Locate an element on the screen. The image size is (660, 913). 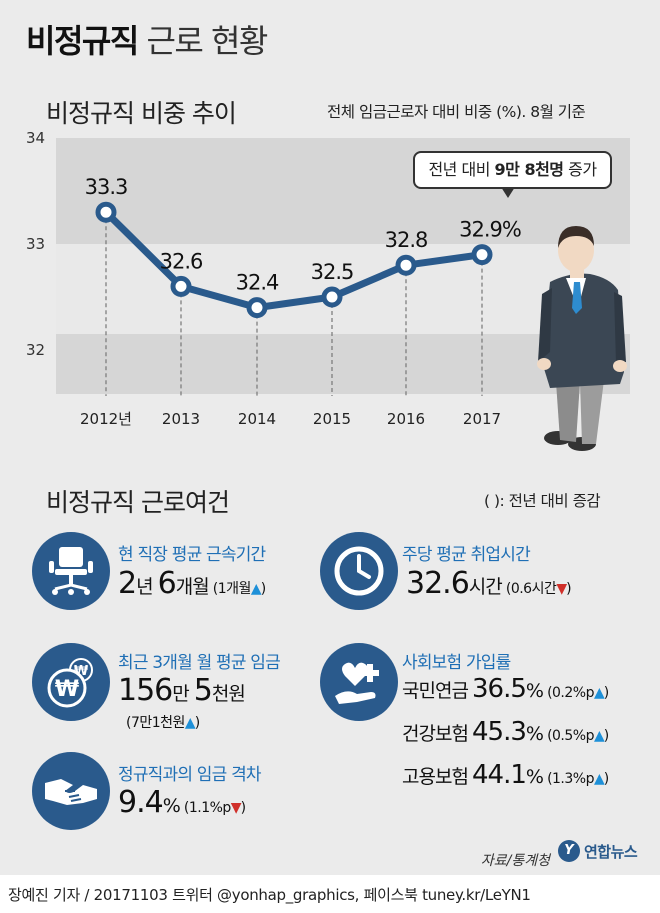
x-tick-label: 2013 is located at coordinates (181, 419).